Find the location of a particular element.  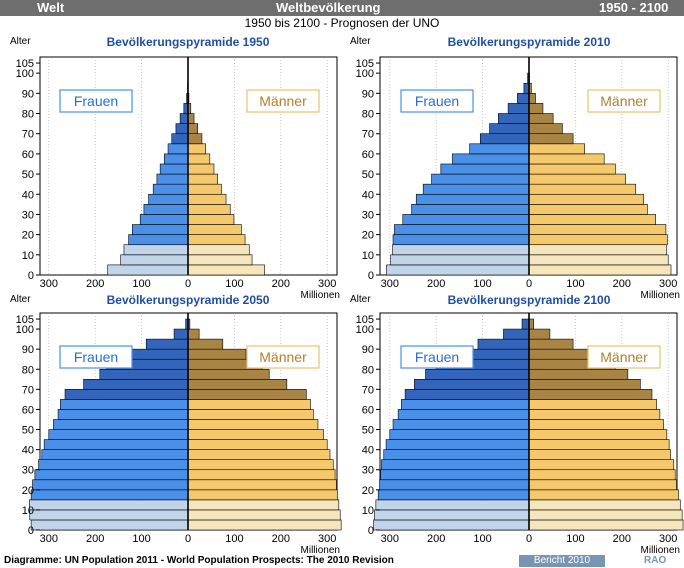

y-axis-label: Alter is located at coordinates (20, 299).